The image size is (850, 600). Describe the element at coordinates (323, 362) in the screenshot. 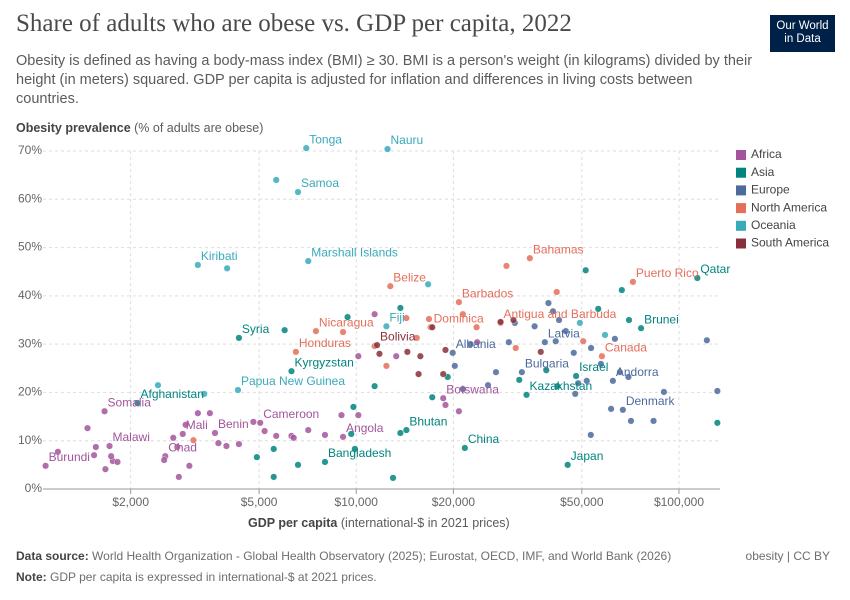

I see `point-label: Kyrgyzstan` at that location.